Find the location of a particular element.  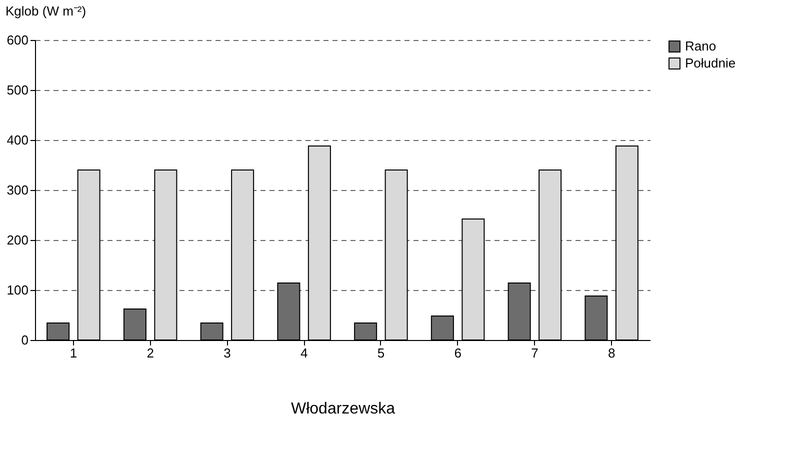

x-tick-label: 7 is located at coordinates (534, 353).